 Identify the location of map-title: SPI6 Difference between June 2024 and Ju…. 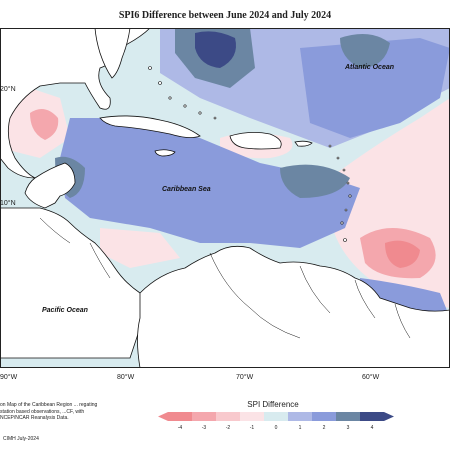
(225, 15).